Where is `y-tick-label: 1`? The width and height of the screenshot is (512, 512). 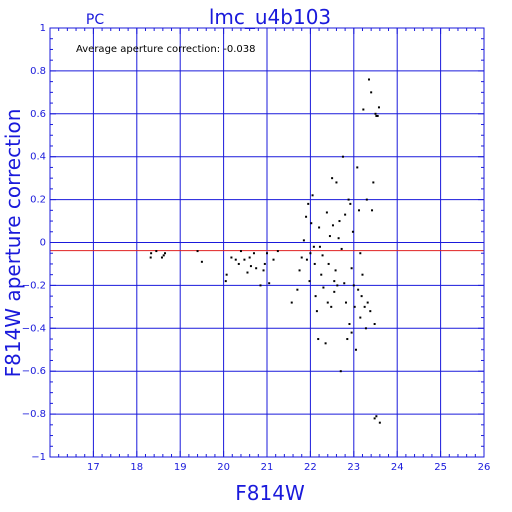
y-tick-label: 1 is located at coordinates (43, 28).